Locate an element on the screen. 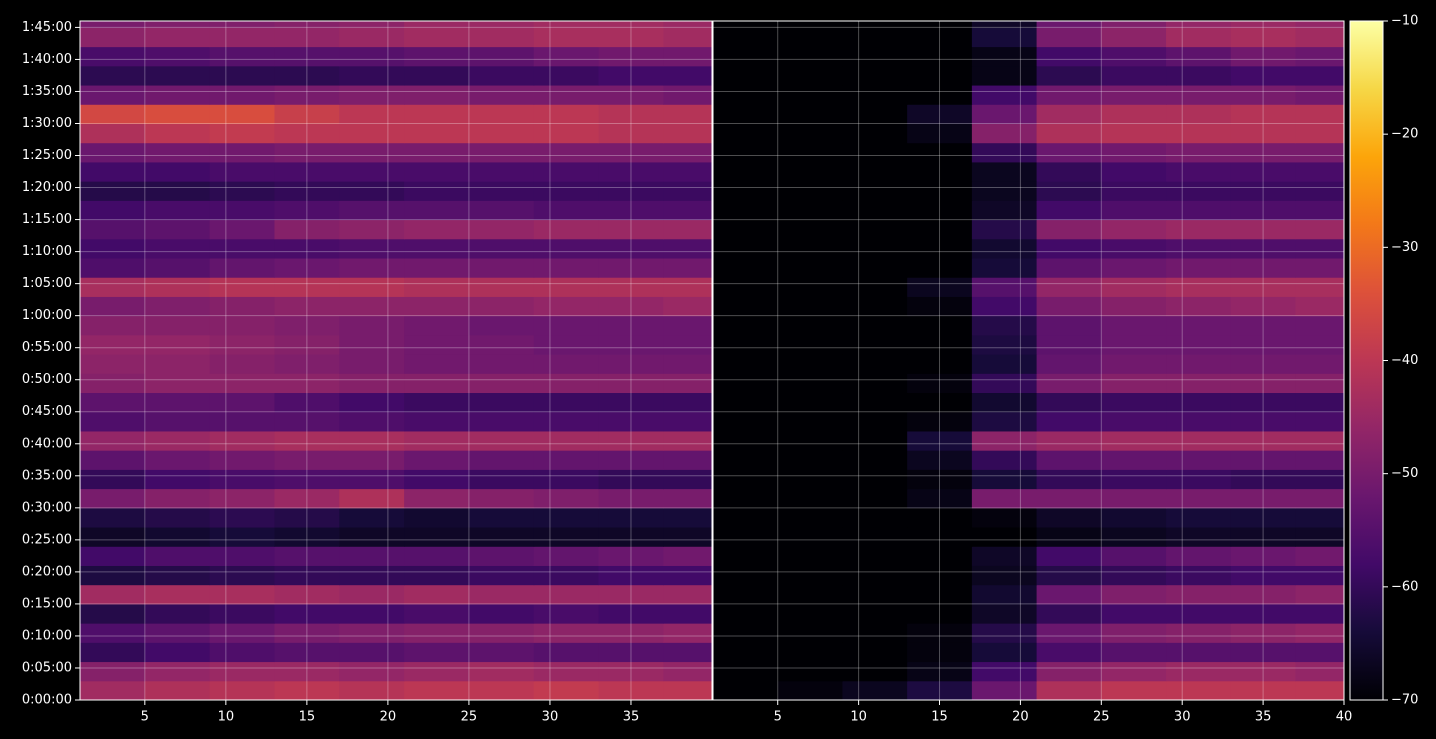  x-tick-label: 10 is located at coordinates (226, 717).